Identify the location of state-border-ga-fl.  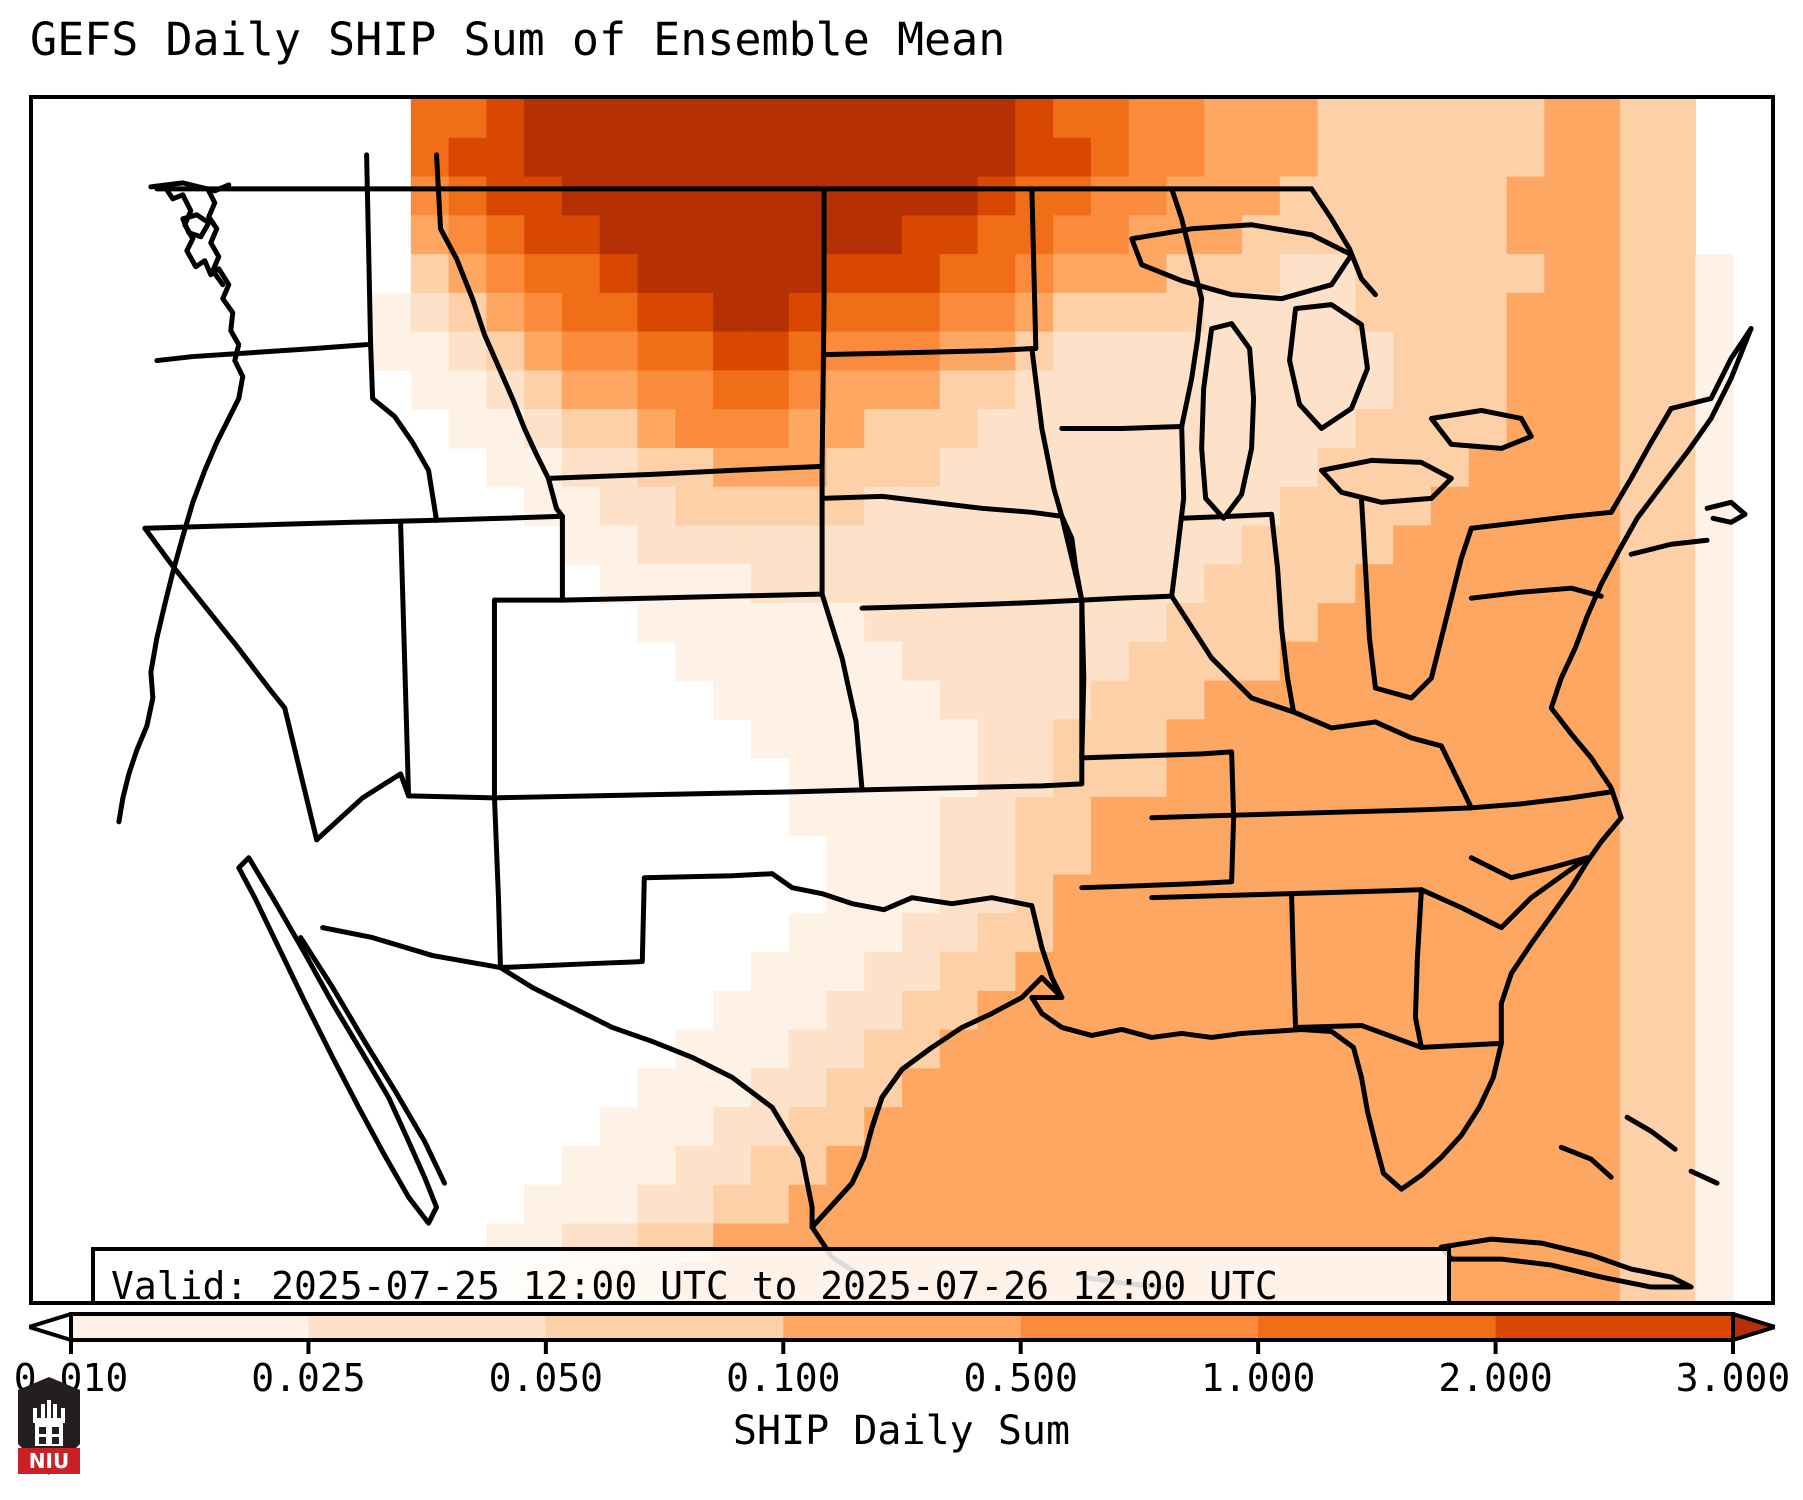
(1398, 1036).